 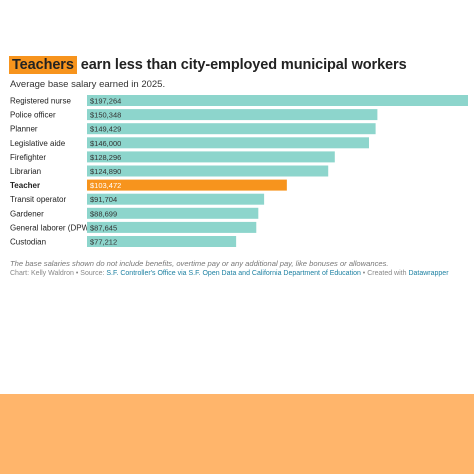 What do you see at coordinates (105, 157) in the screenshot?
I see `value-label-firefighter: $128,296` at bounding box center [105, 157].